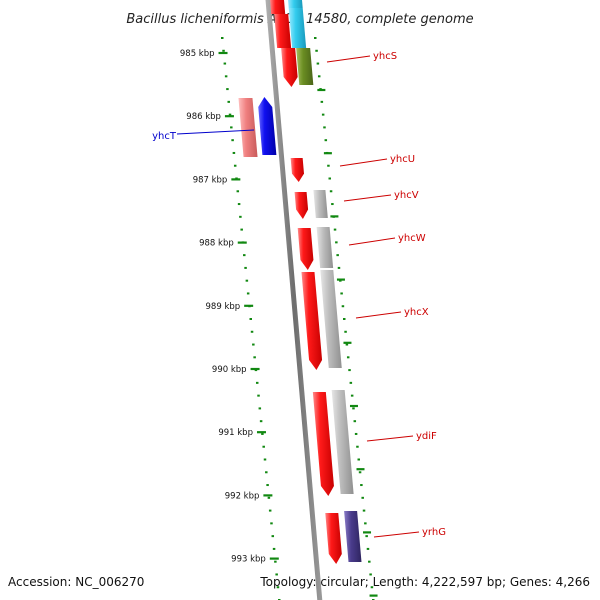  What do you see at coordinates (342, 442) in the screenshot?
I see `cog-gray-ydiF` at bounding box center [342, 442].